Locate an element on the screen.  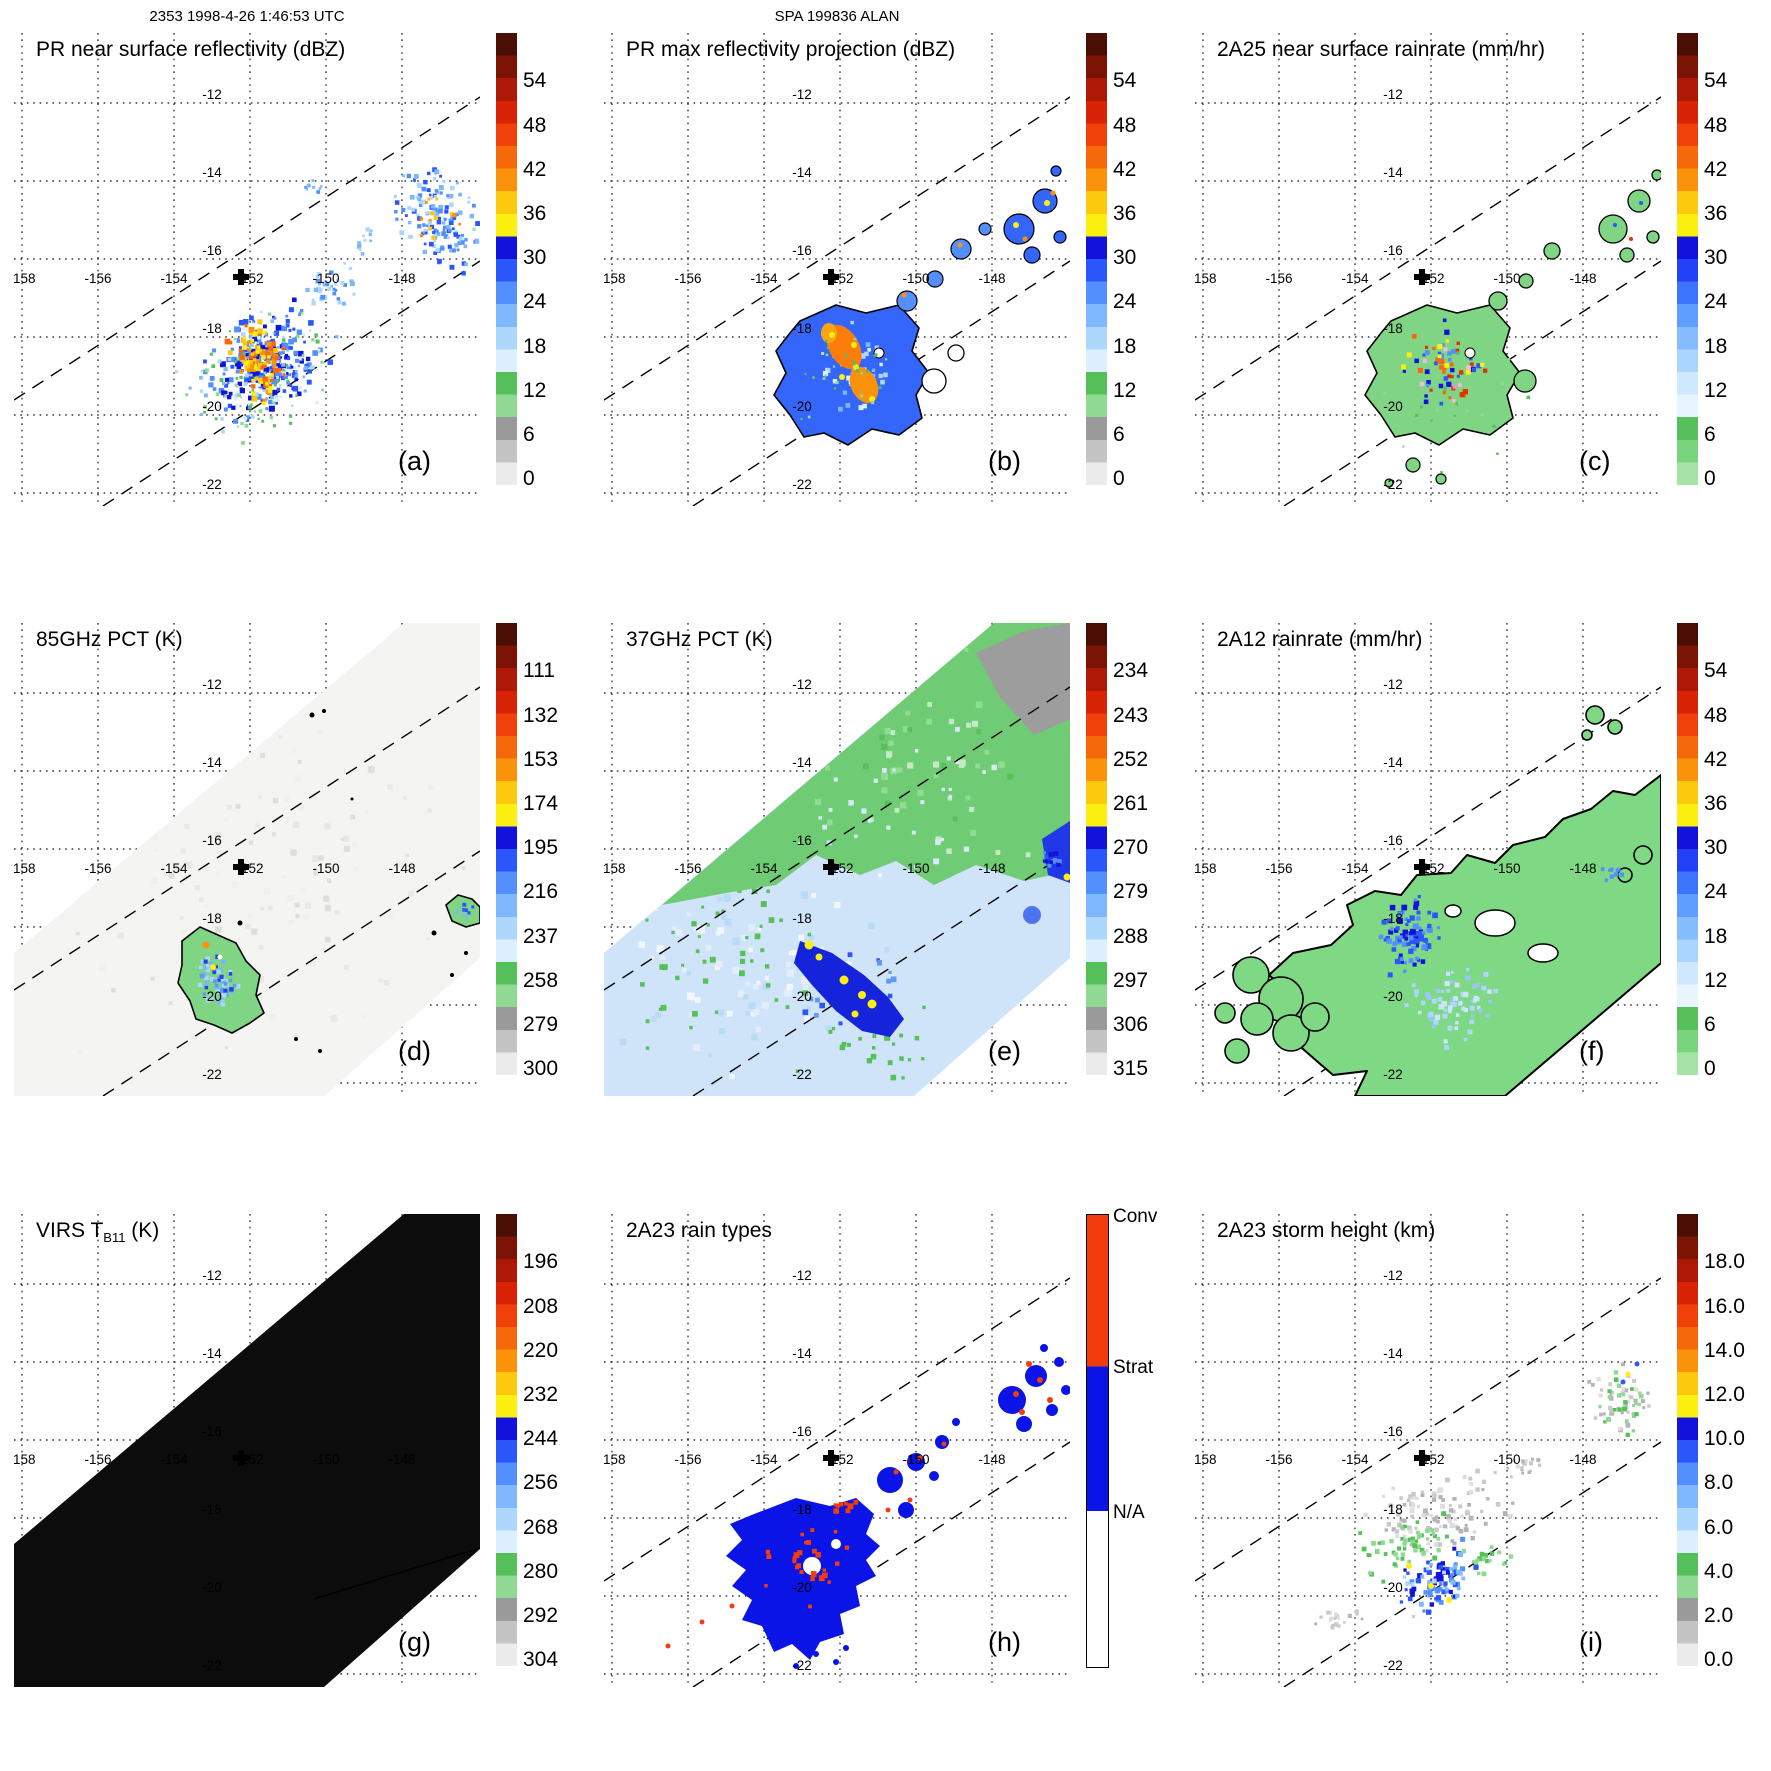
colorbar-tick-label: 54 is located at coordinates (1716, 671).